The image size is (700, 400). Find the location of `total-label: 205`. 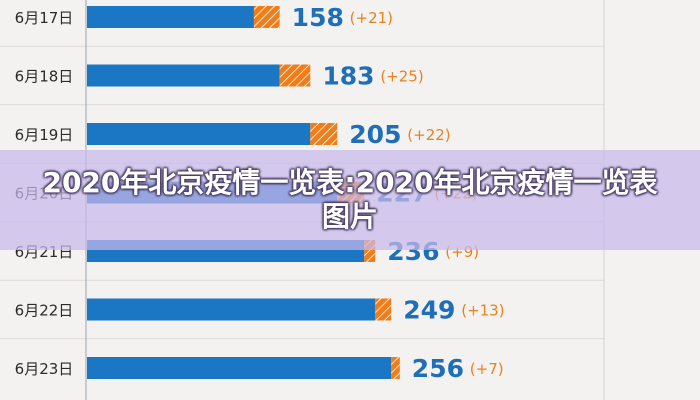

total-label: 205 is located at coordinates (375, 134).